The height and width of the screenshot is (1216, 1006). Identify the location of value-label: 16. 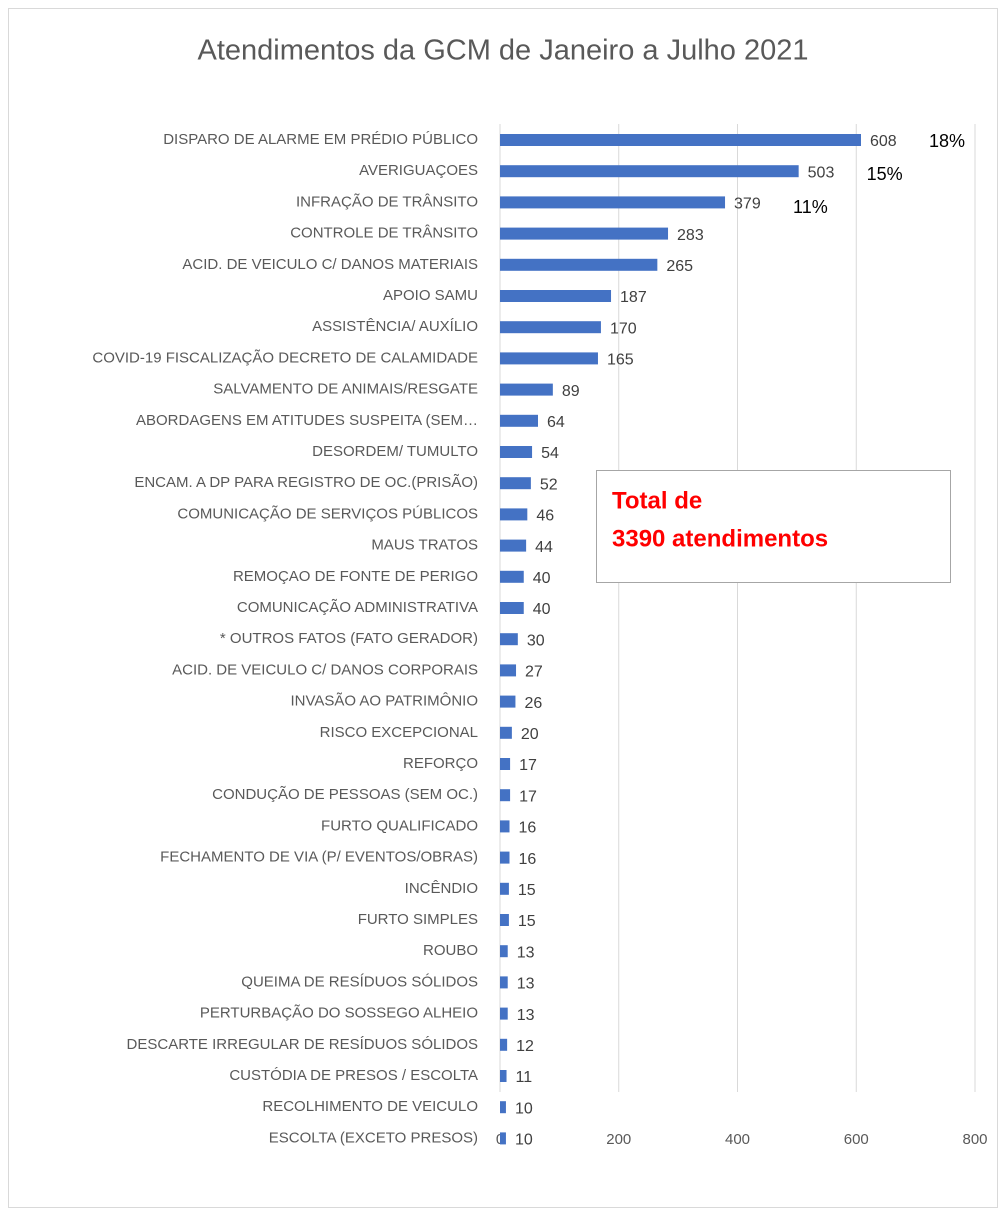
(528, 828).